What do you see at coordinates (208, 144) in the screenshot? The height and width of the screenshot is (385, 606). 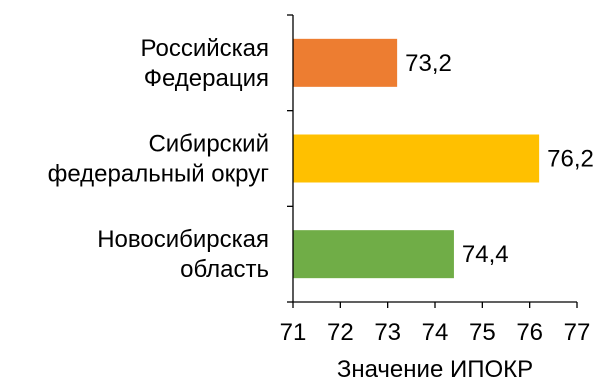 I see `category-label: Сибирский` at bounding box center [208, 144].